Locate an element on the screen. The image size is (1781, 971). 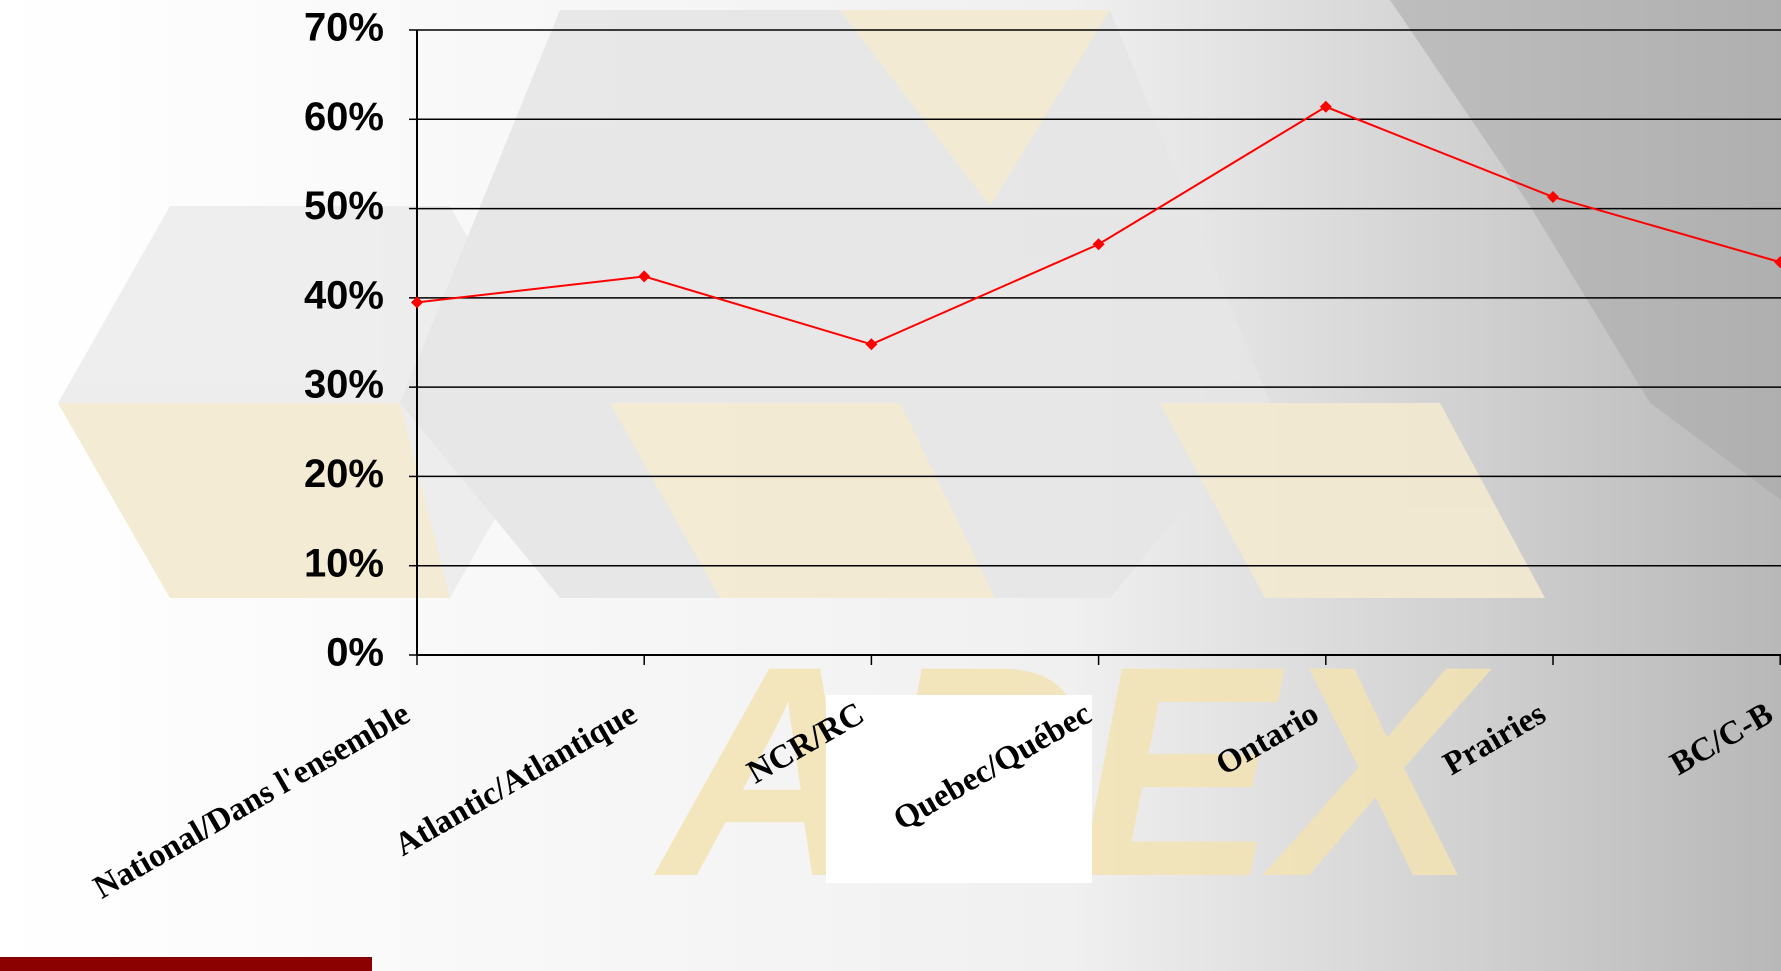
y-tick-label: 20% is located at coordinates (344, 474).